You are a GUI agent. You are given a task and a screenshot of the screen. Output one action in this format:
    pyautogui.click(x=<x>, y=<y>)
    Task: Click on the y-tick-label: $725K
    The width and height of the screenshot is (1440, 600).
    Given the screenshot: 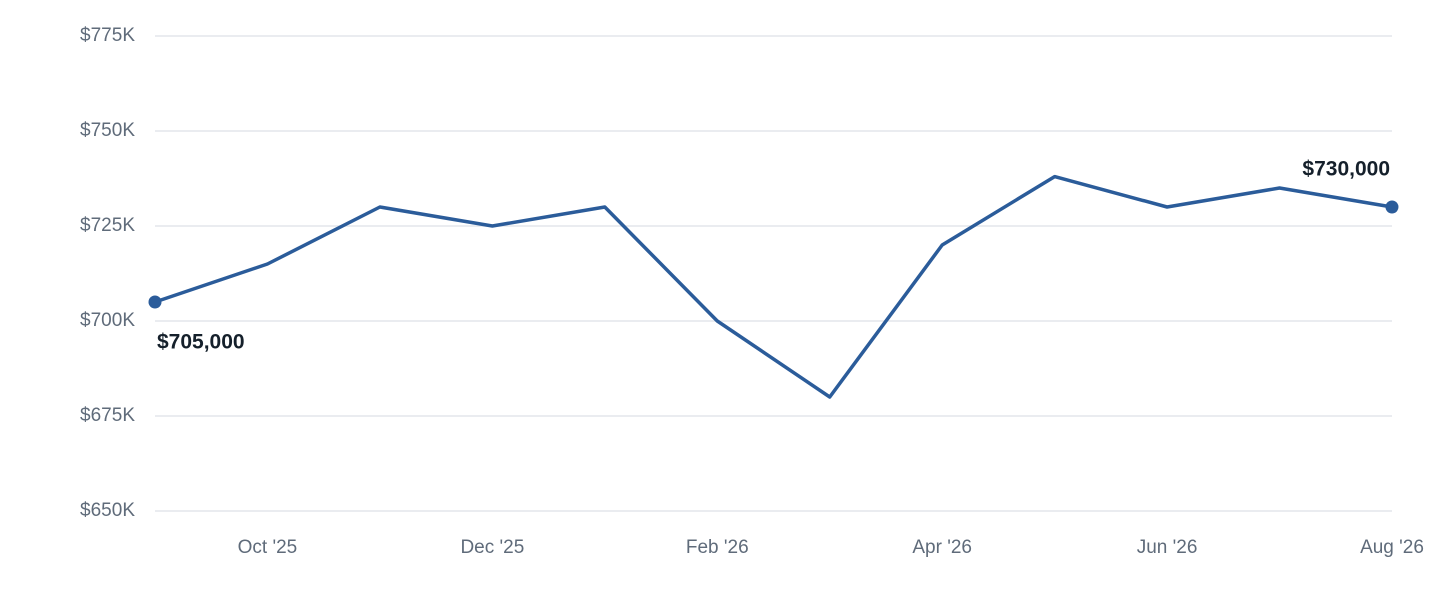 What is the action you would take?
    pyautogui.click(x=107, y=225)
    